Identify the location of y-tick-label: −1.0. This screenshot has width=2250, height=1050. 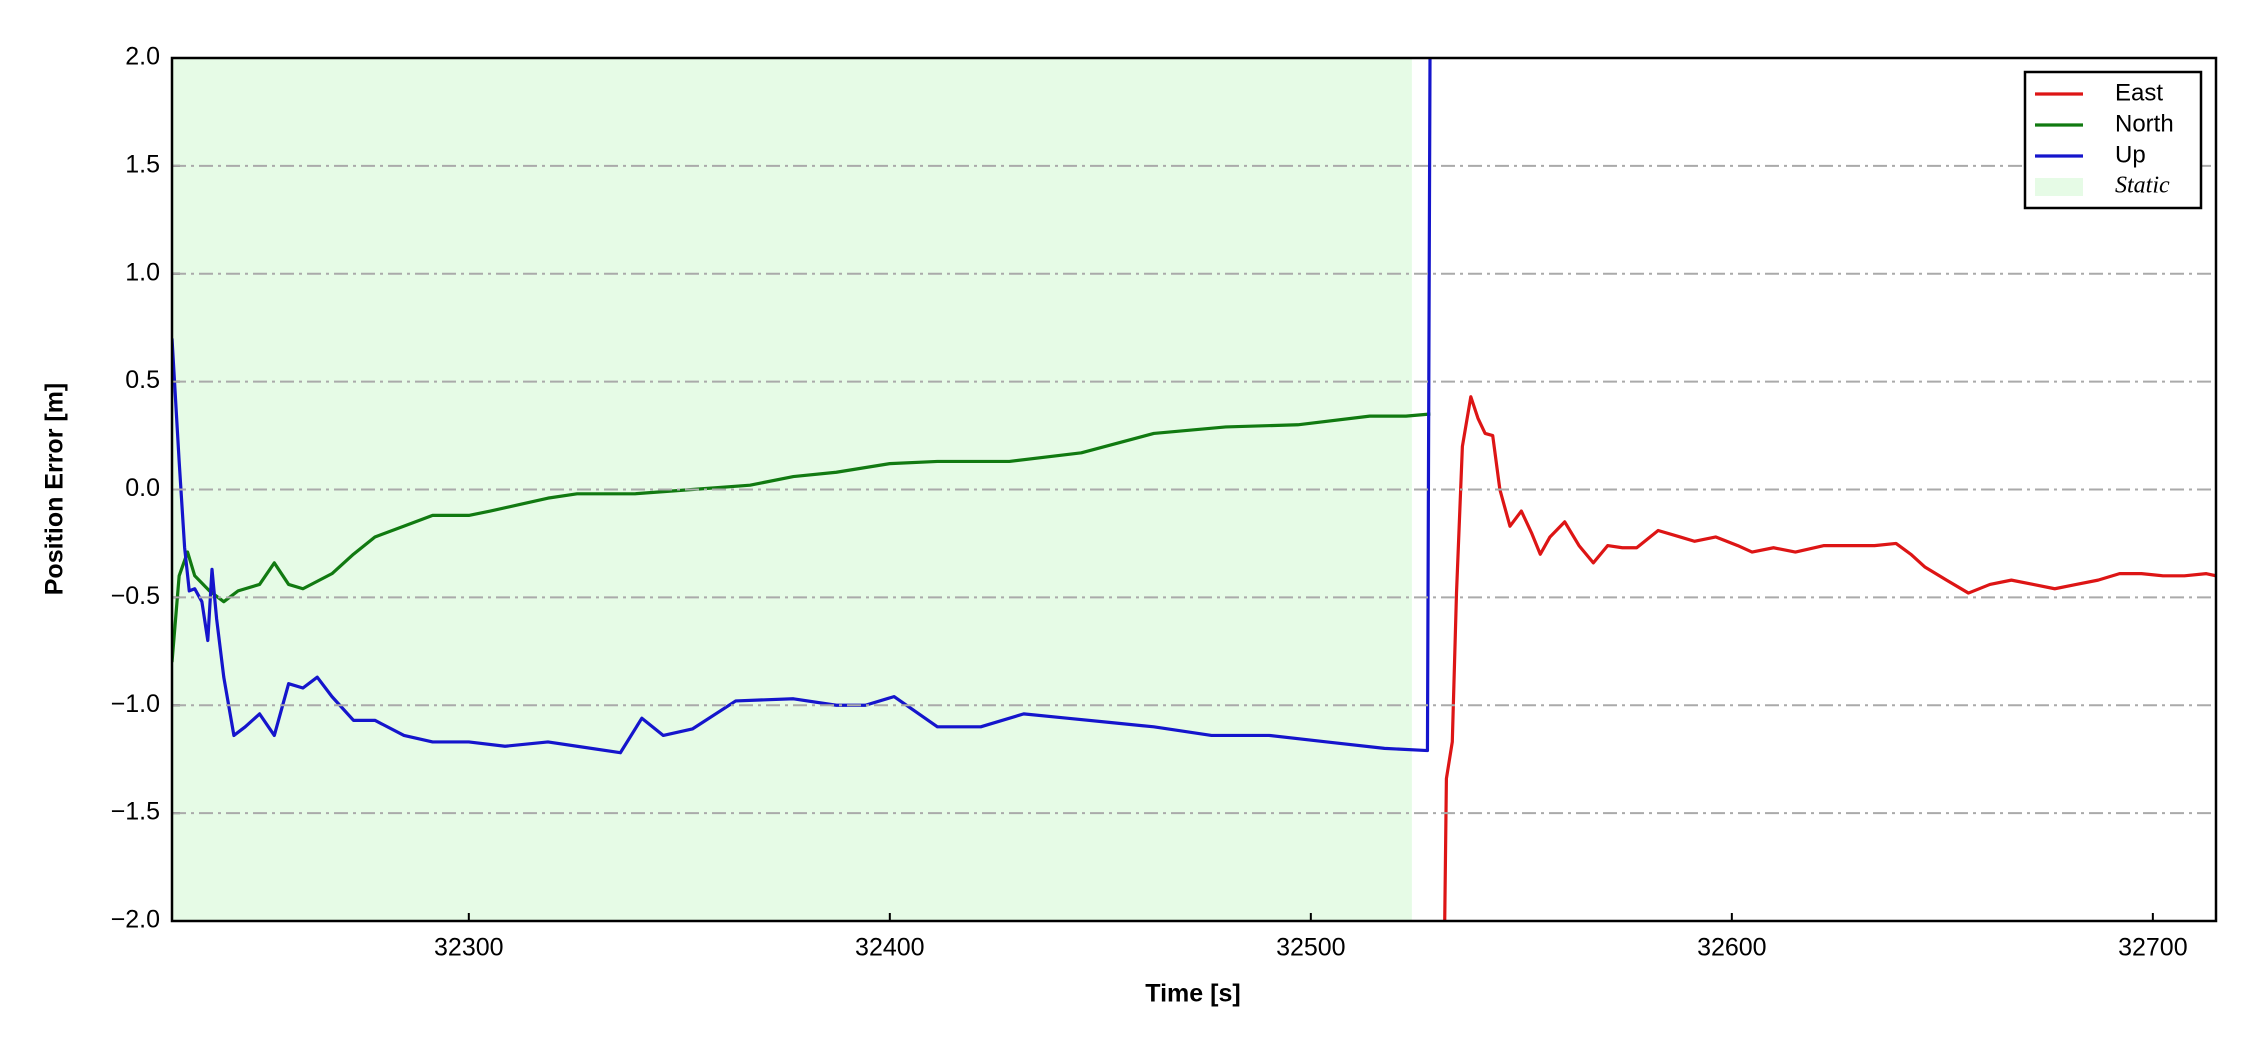
(135, 704).